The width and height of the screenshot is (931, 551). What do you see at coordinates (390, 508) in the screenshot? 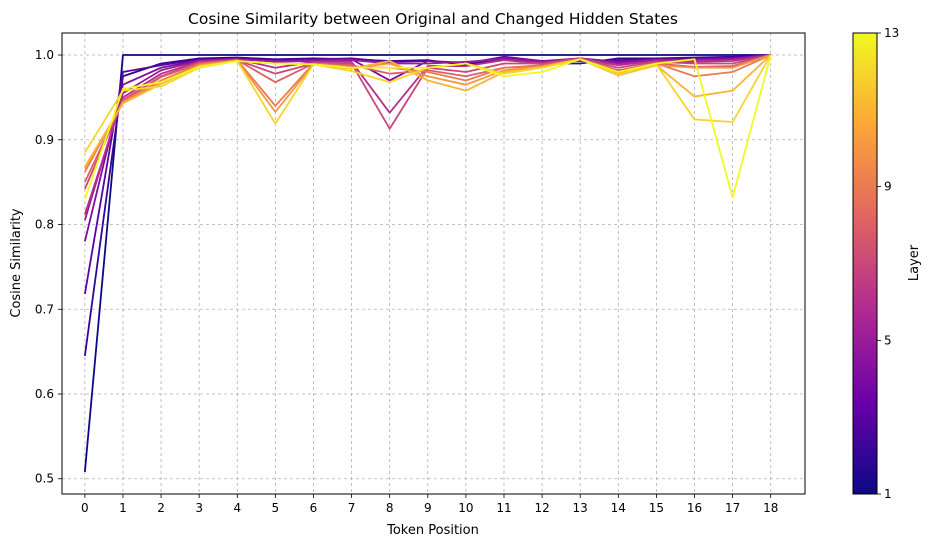
I see `x-tick-label: 8` at bounding box center [390, 508].